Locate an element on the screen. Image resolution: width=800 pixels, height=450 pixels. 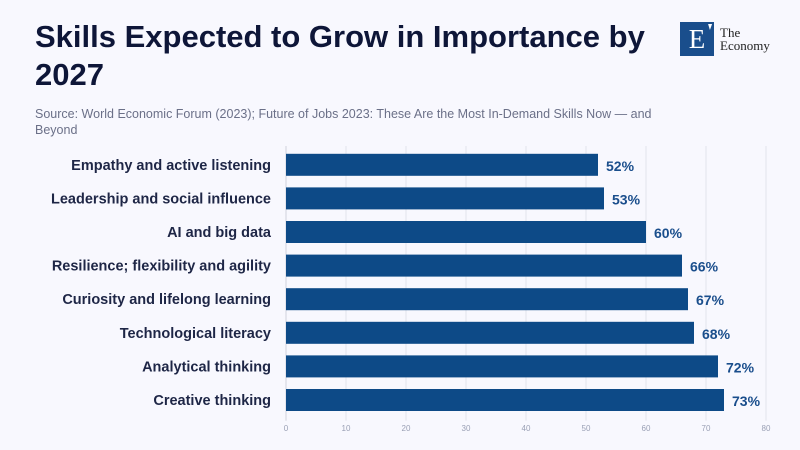
x-tick-label: 50 is located at coordinates (586, 428).